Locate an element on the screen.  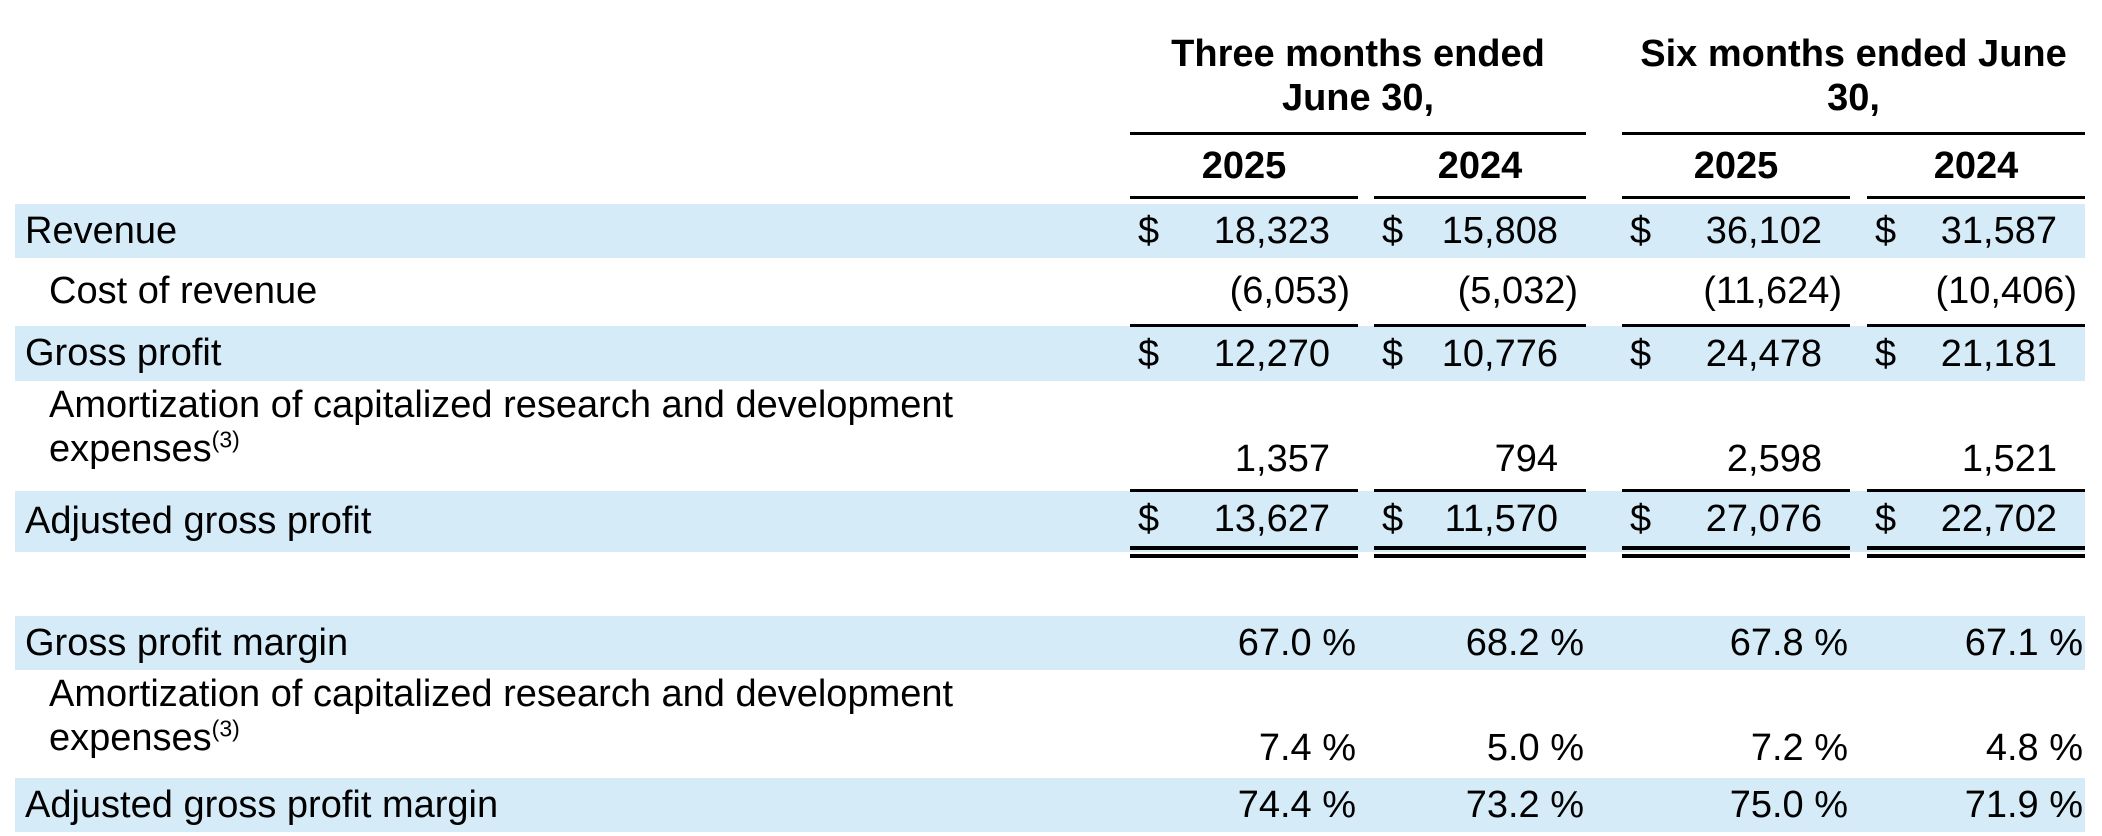
year-label-spacer is located at coordinates (572, 166).